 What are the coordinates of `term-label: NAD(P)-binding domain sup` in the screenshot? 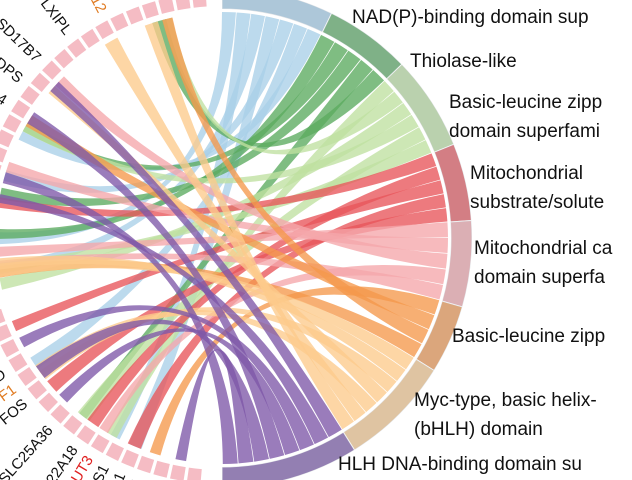 It's located at (470, 17).